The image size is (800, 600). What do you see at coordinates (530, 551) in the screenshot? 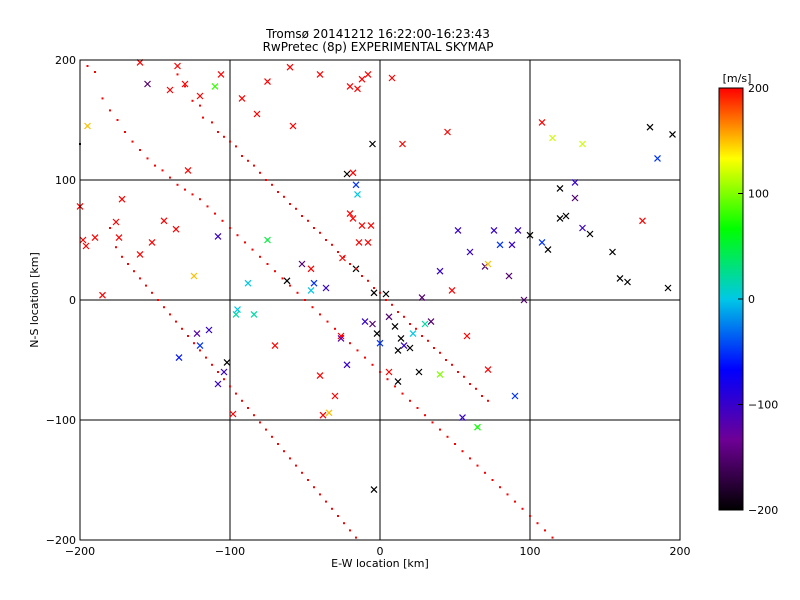
I see `x-tick-label: 100` at bounding box center [530, 551].